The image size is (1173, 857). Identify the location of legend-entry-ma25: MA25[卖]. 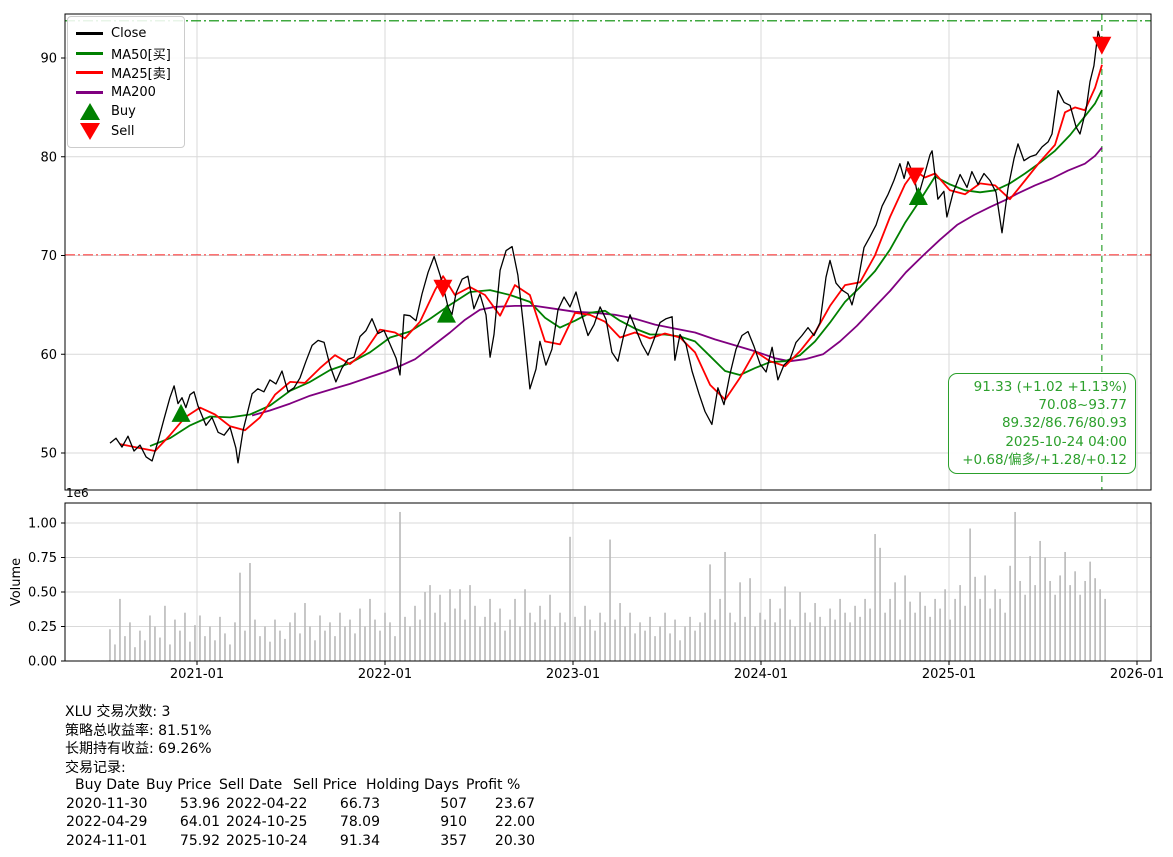
(126, 73).